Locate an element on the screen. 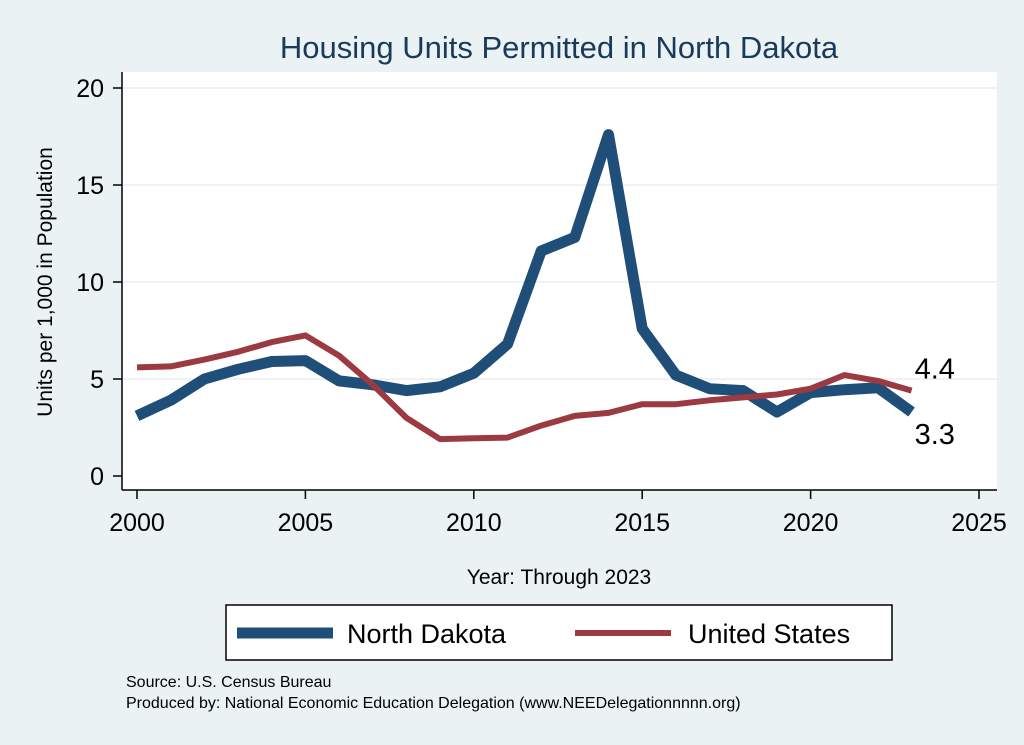  legend-box is located at coordinates (559, 632).